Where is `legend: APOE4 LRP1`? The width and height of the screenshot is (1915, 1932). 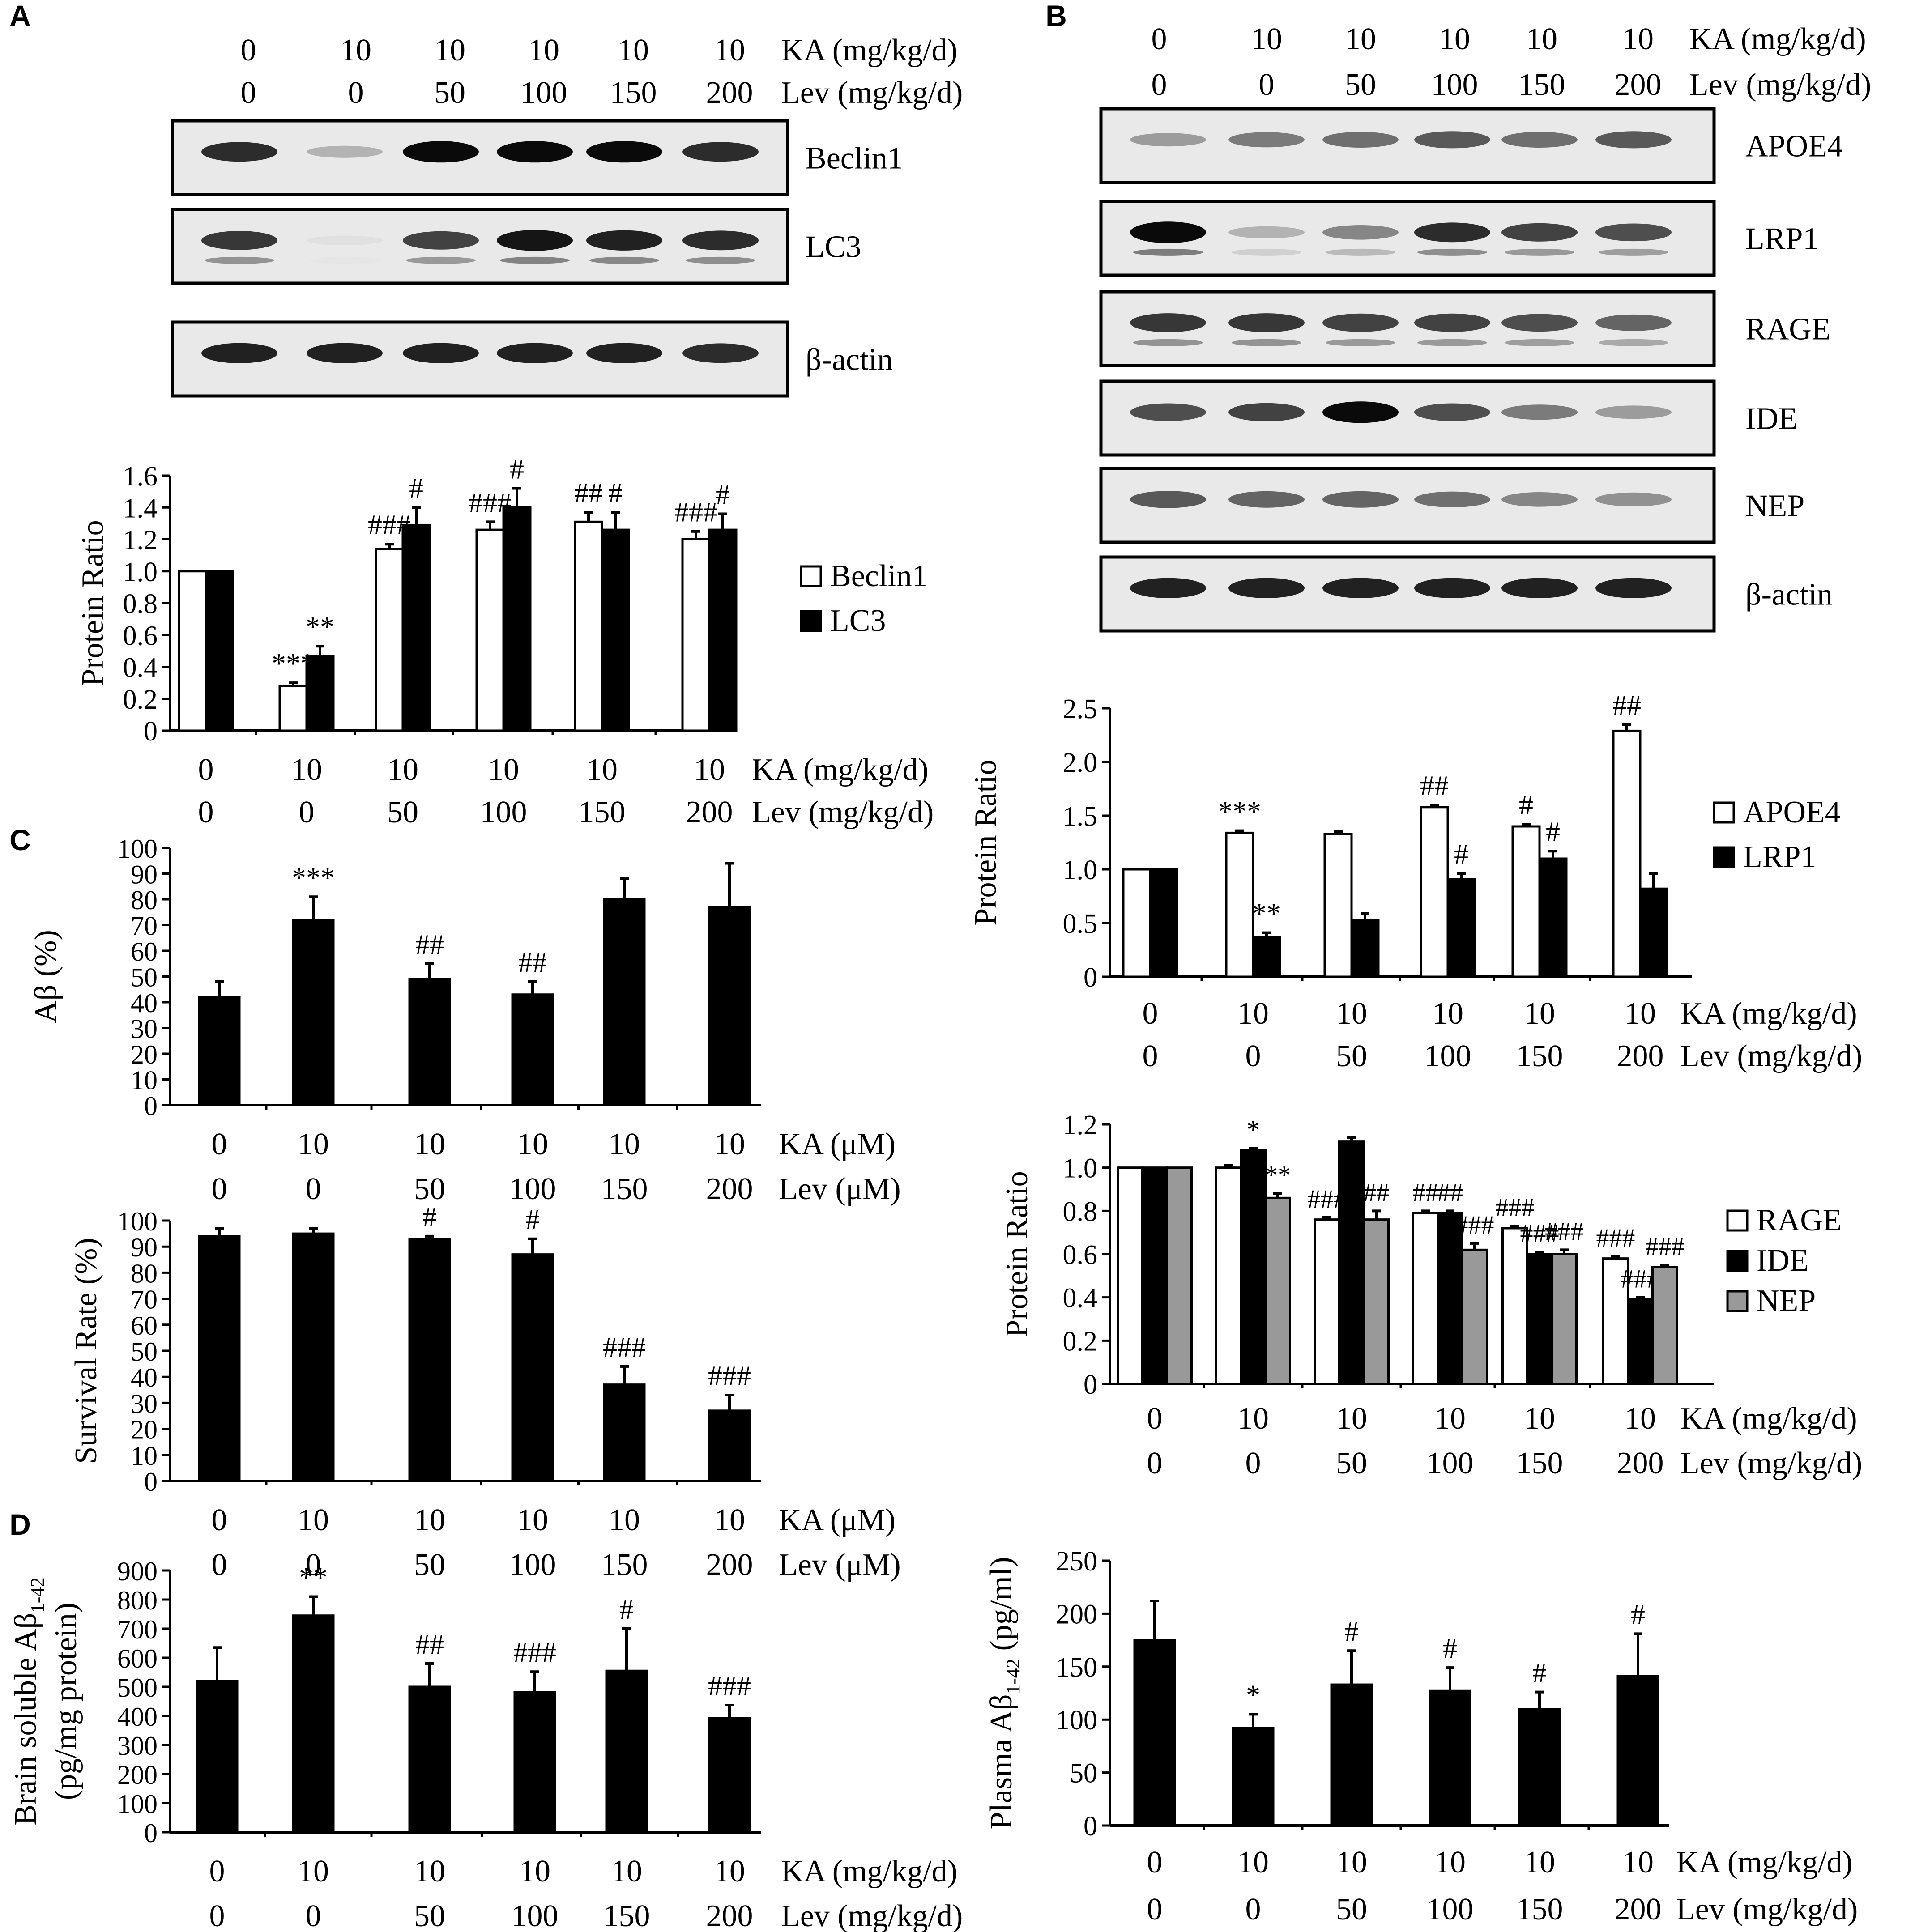 legend: APOE4 LRP1 is located at coordinates (1777, 835).